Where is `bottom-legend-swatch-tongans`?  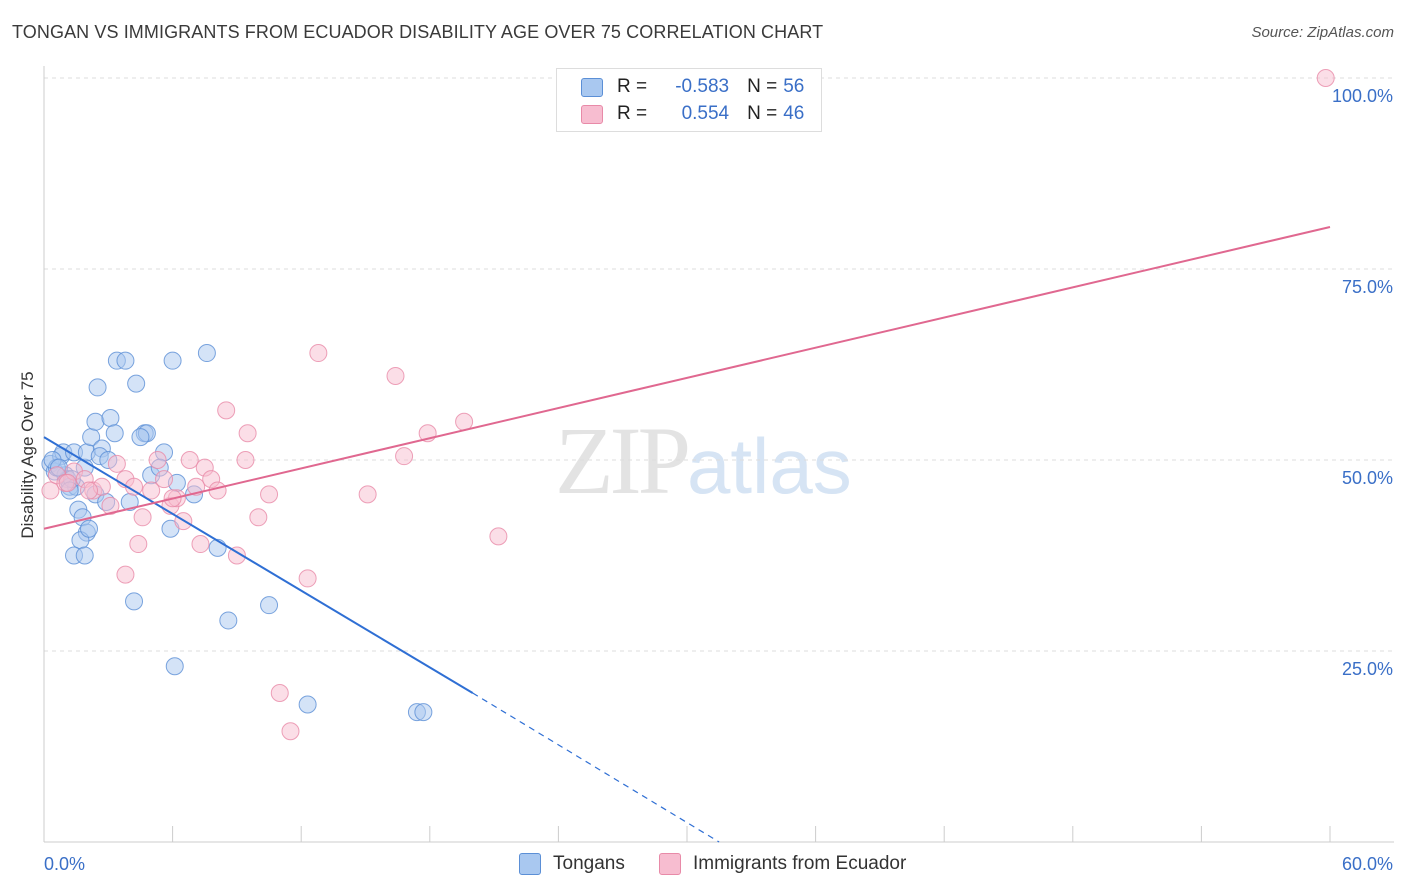
bottom-legend-swatch-tongans is located at coordinates (530, 864).